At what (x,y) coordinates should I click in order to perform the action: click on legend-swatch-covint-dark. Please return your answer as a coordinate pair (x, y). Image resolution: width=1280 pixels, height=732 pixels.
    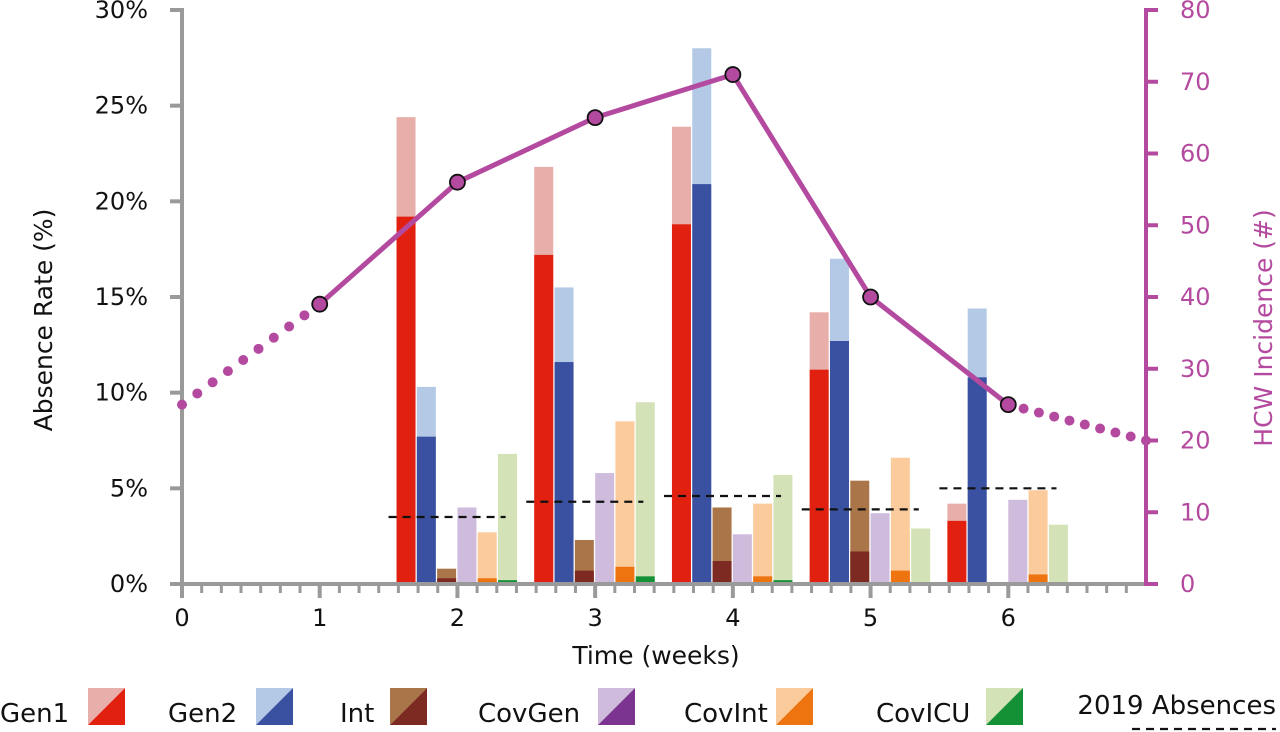
    Looking at the image, I should click on (794, 706).